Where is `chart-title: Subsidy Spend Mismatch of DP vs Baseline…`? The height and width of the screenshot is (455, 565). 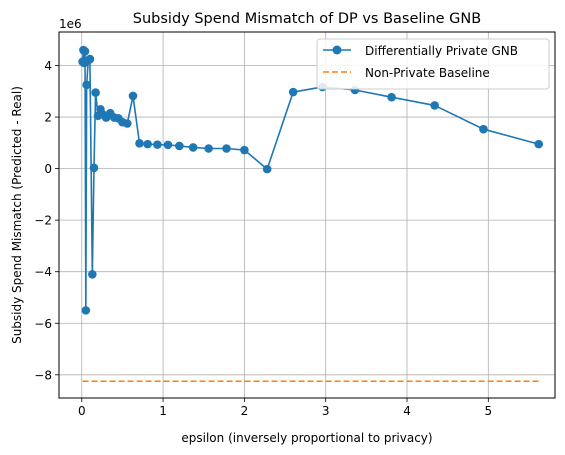
chart-title: Subsidy Spend Mismatch of DP vs Baseline… is located at coordinates (307, 19).